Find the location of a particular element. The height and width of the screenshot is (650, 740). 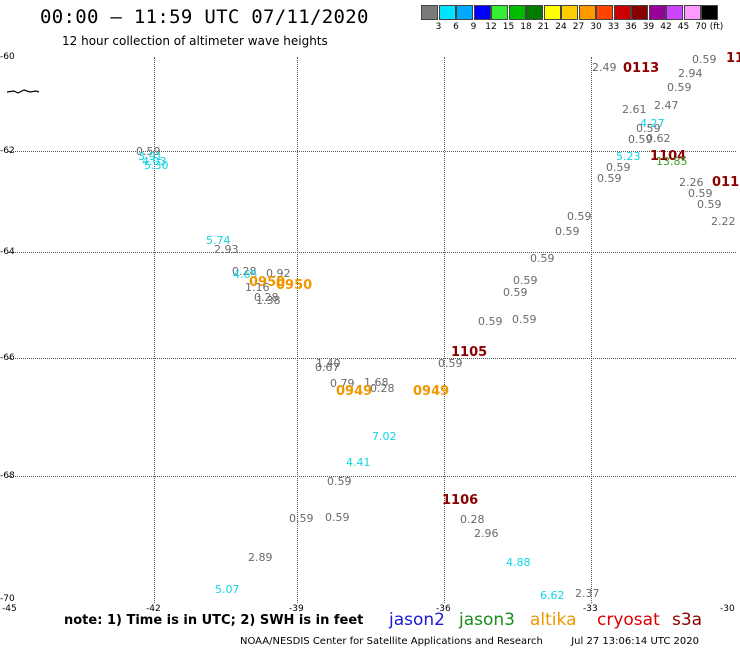

pass-time-label: 0949 is located at coordinates (354, 391).